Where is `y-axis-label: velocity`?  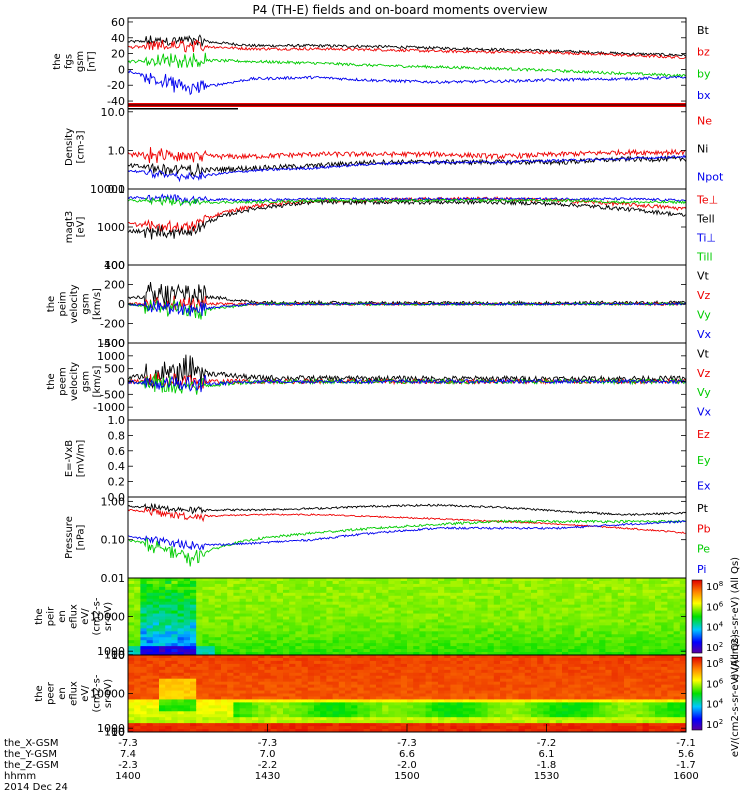 y-axis-label: velocity is located at coordinates (74, 381).